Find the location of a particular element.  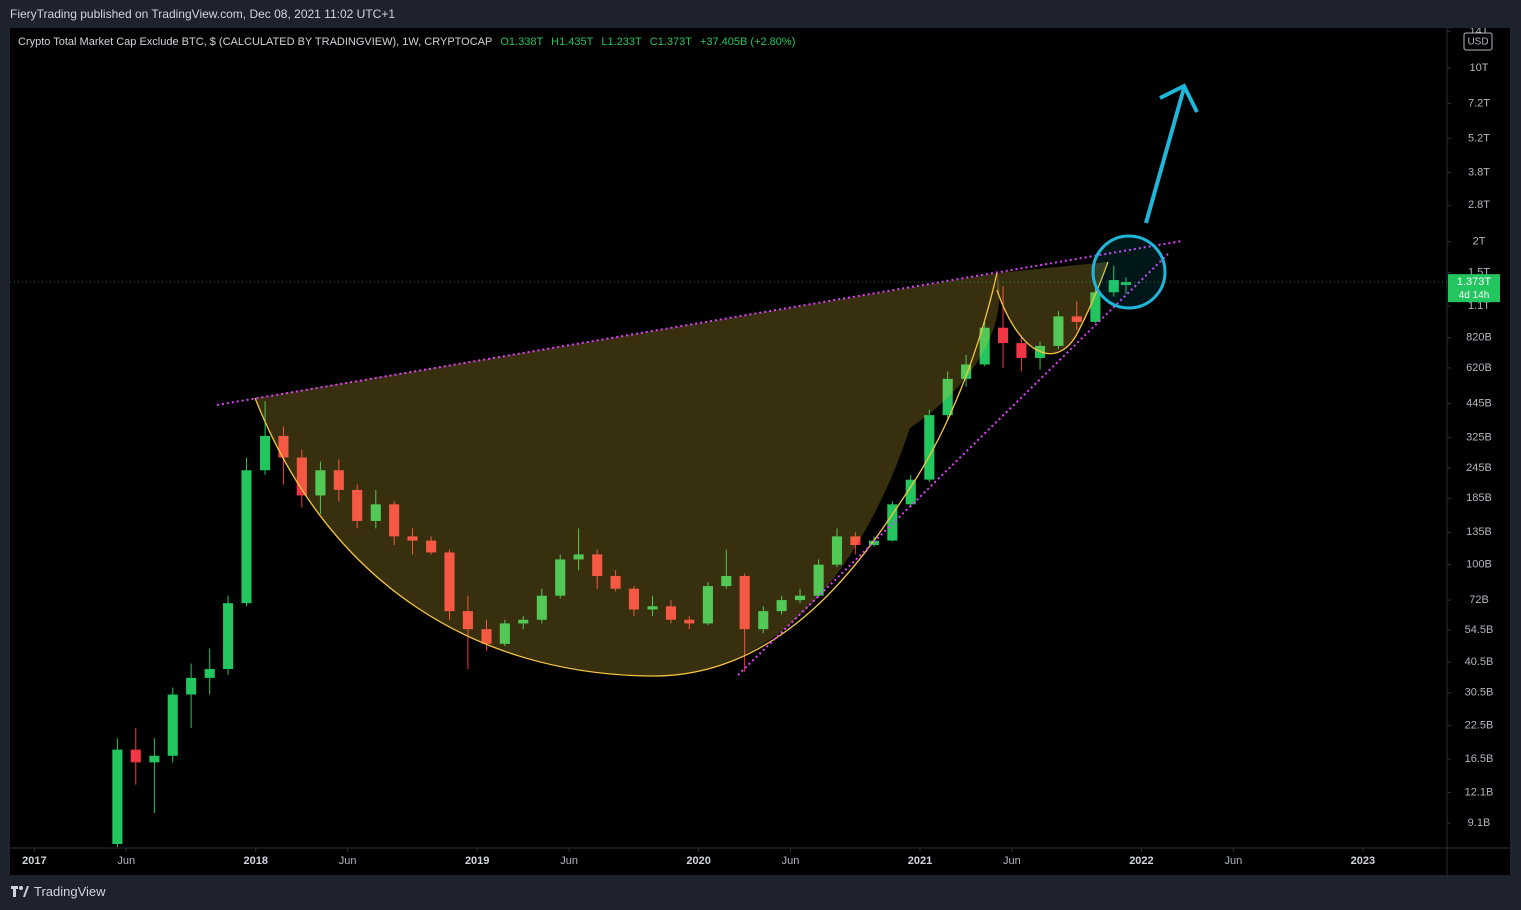

x-tick-label: 2023 is located at coordinates (1363, 861).